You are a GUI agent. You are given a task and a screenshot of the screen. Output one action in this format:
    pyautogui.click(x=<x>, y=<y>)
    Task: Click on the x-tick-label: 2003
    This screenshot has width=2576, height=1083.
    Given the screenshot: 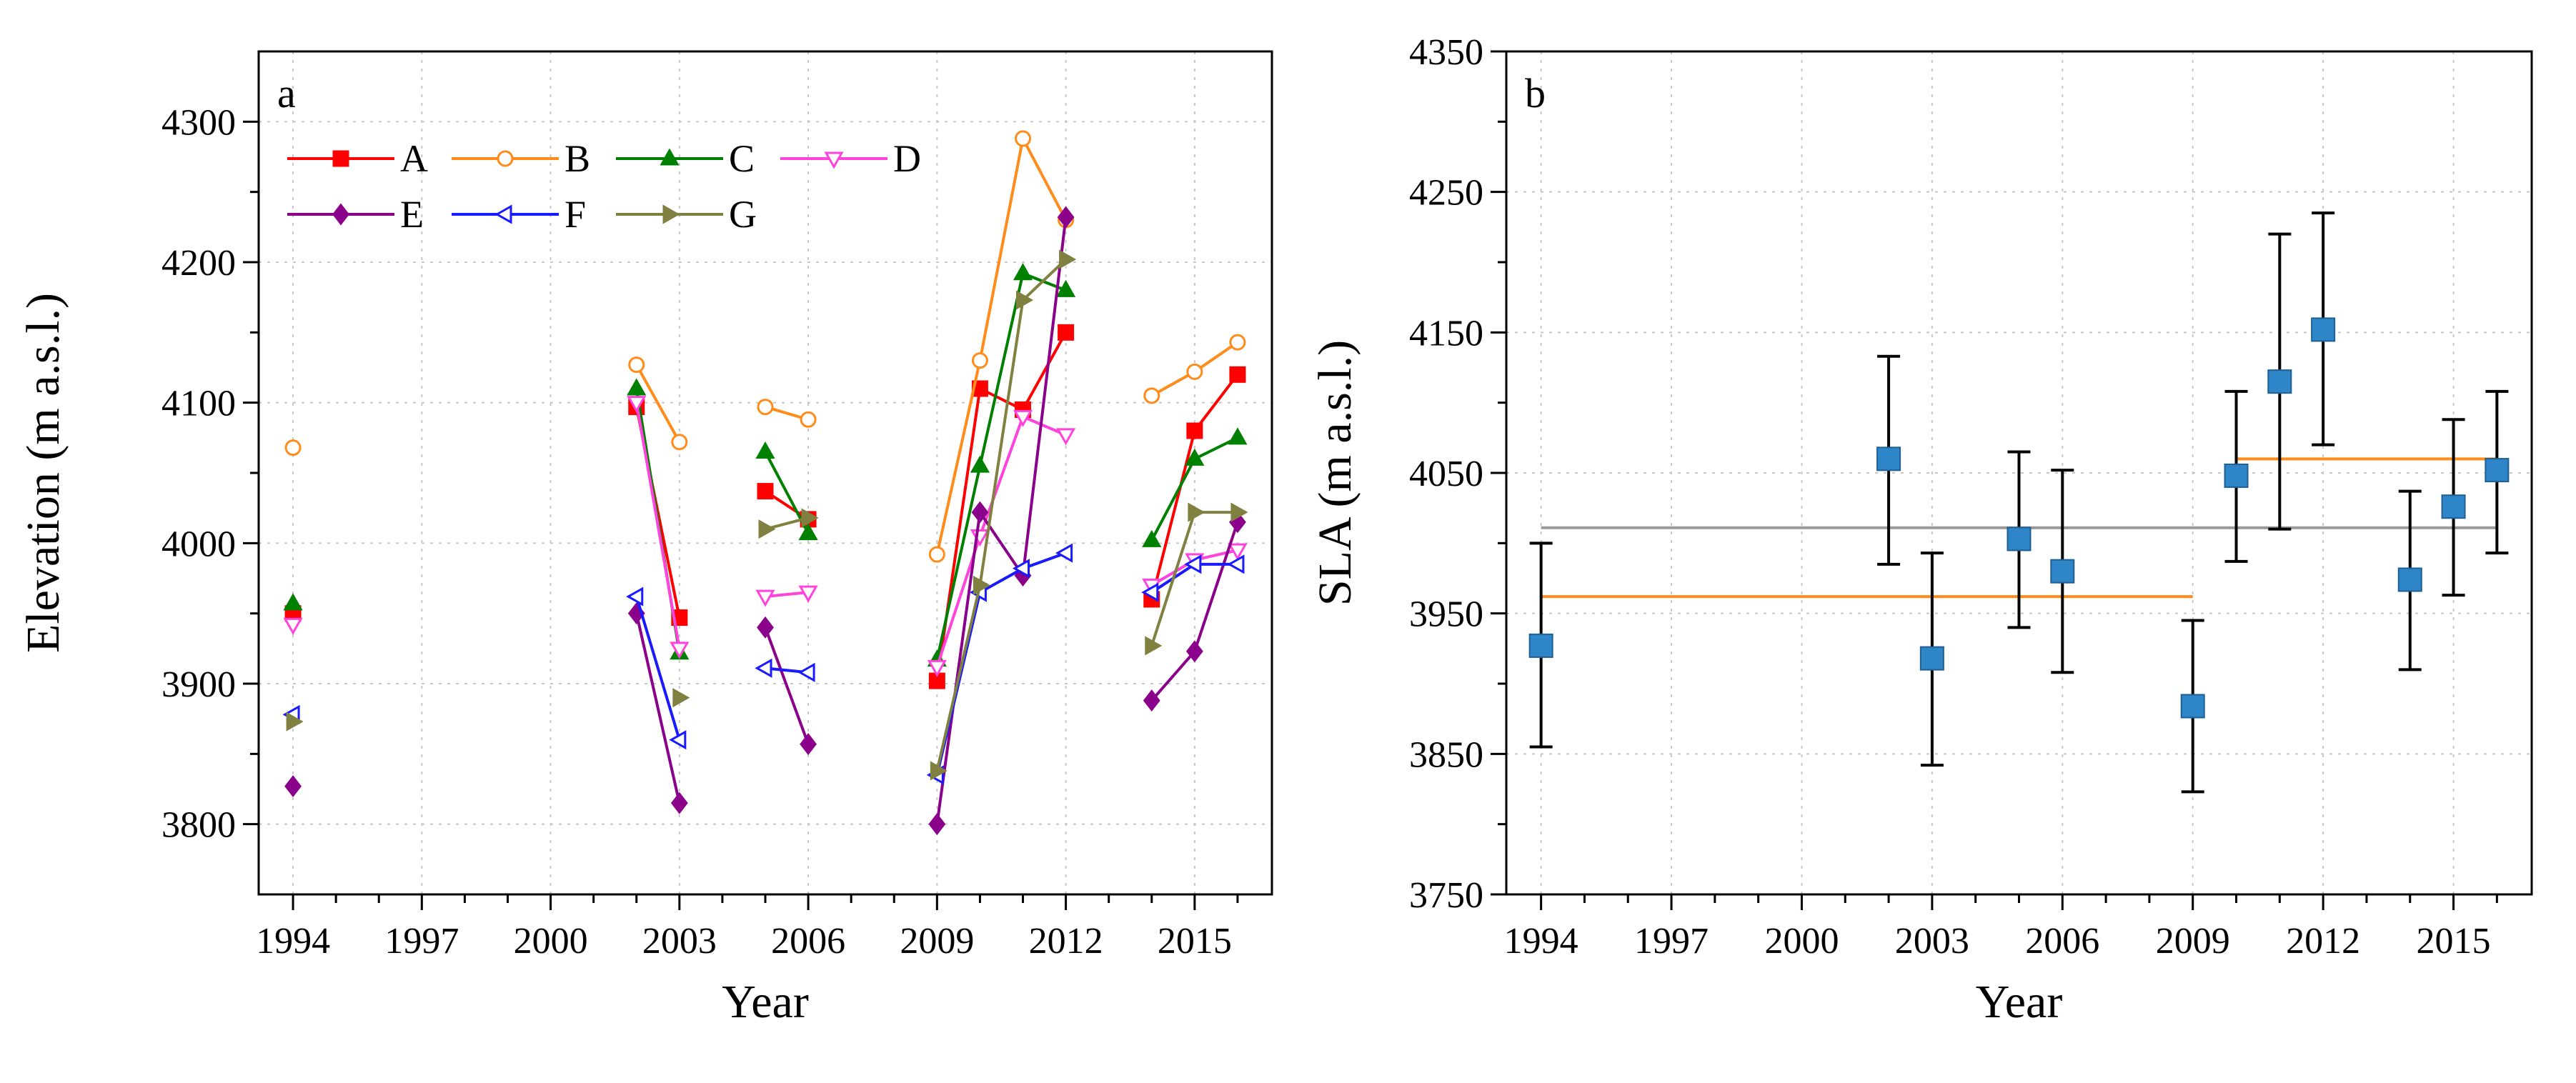 What is the action you would take?
    pyautogui.click(x=679, y=941)
    